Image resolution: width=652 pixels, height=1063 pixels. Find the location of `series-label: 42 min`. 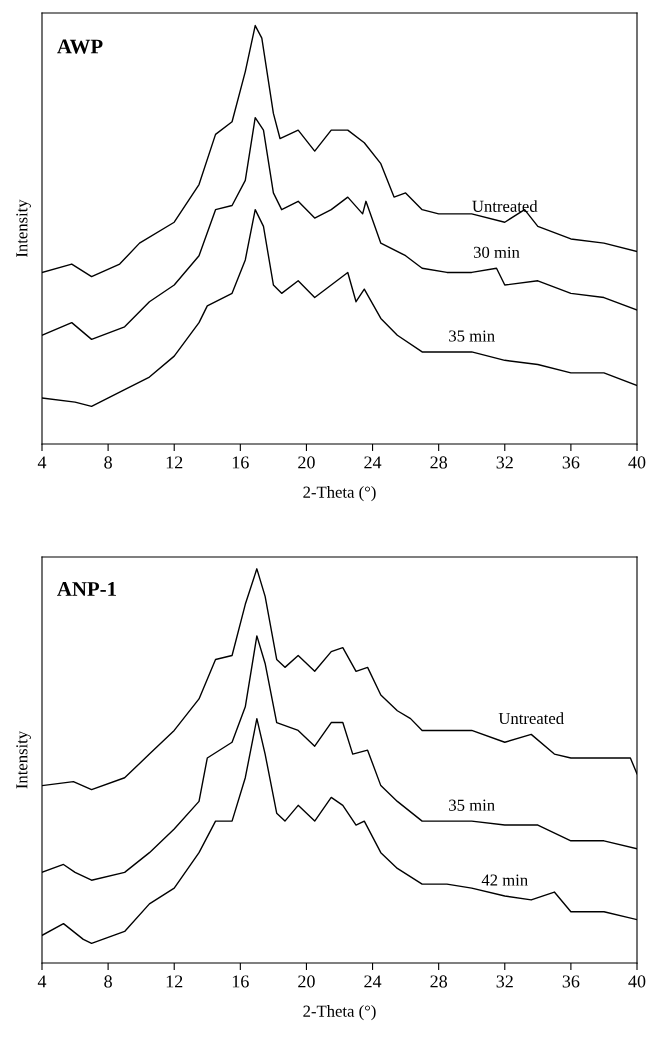

series-label: 42 min is located at coordinates (504, 880).